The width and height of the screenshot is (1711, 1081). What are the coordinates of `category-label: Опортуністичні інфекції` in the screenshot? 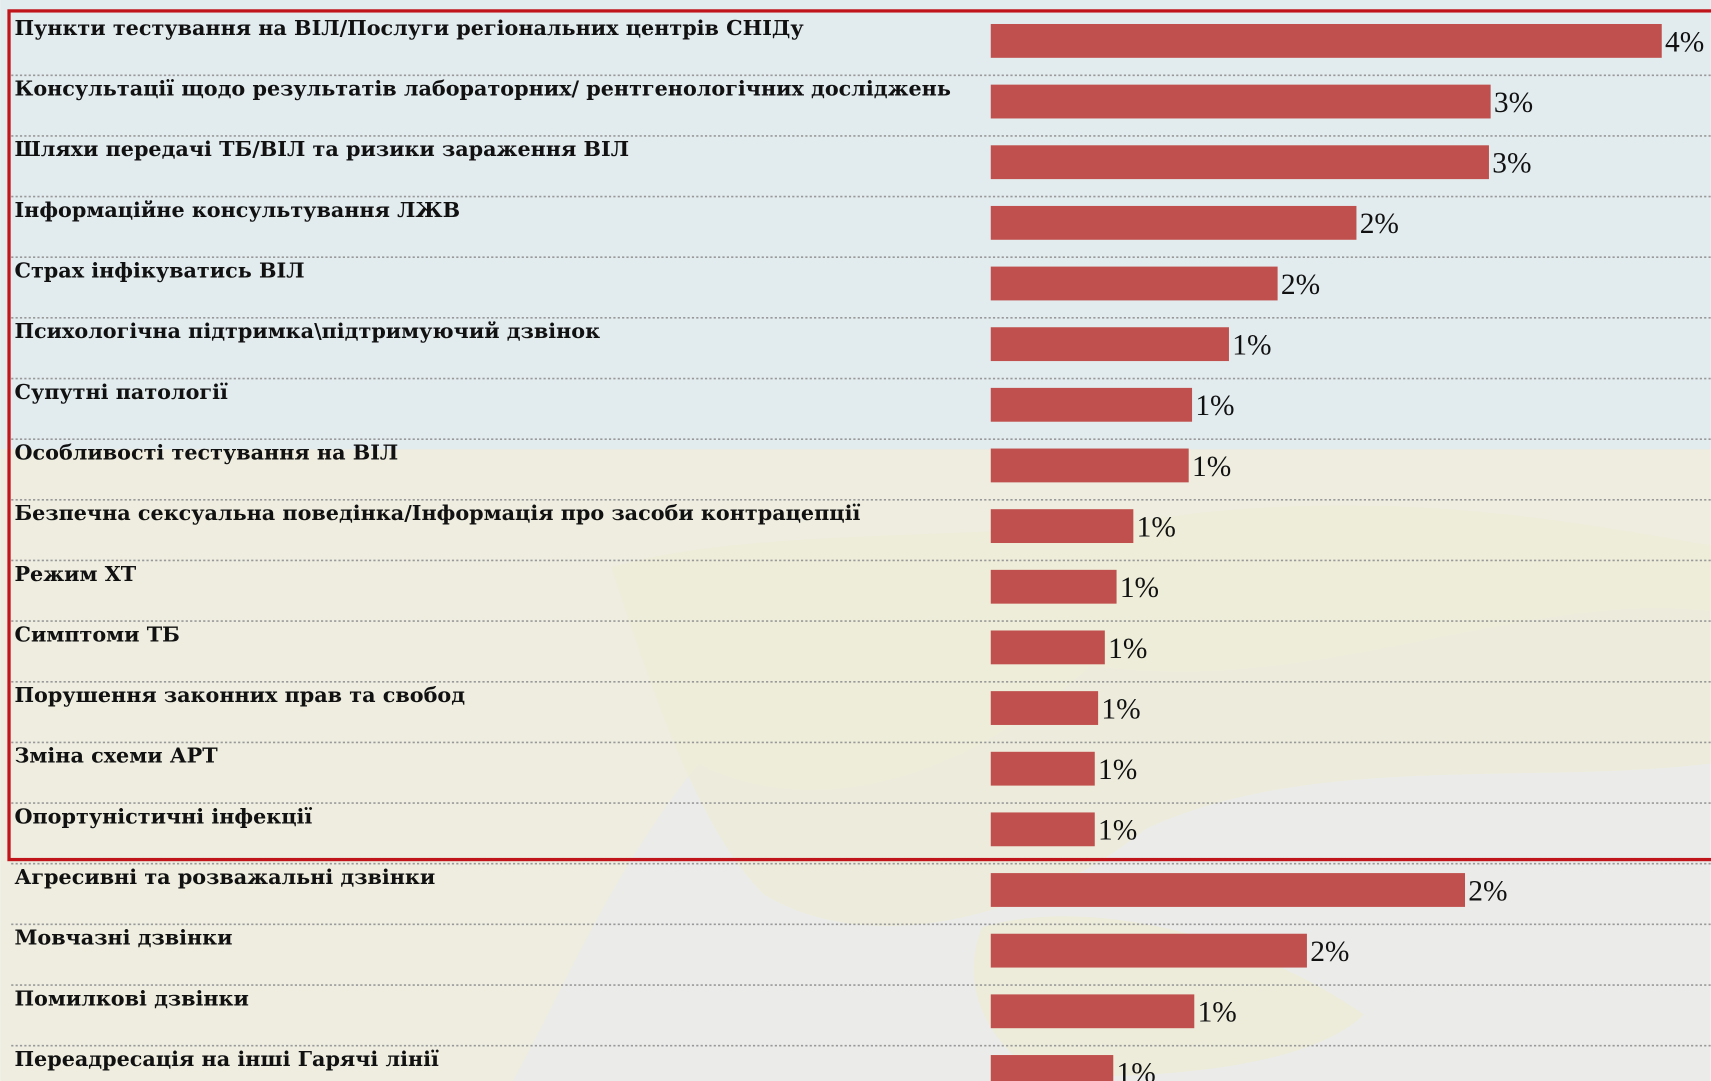 It's located at (163, 816).